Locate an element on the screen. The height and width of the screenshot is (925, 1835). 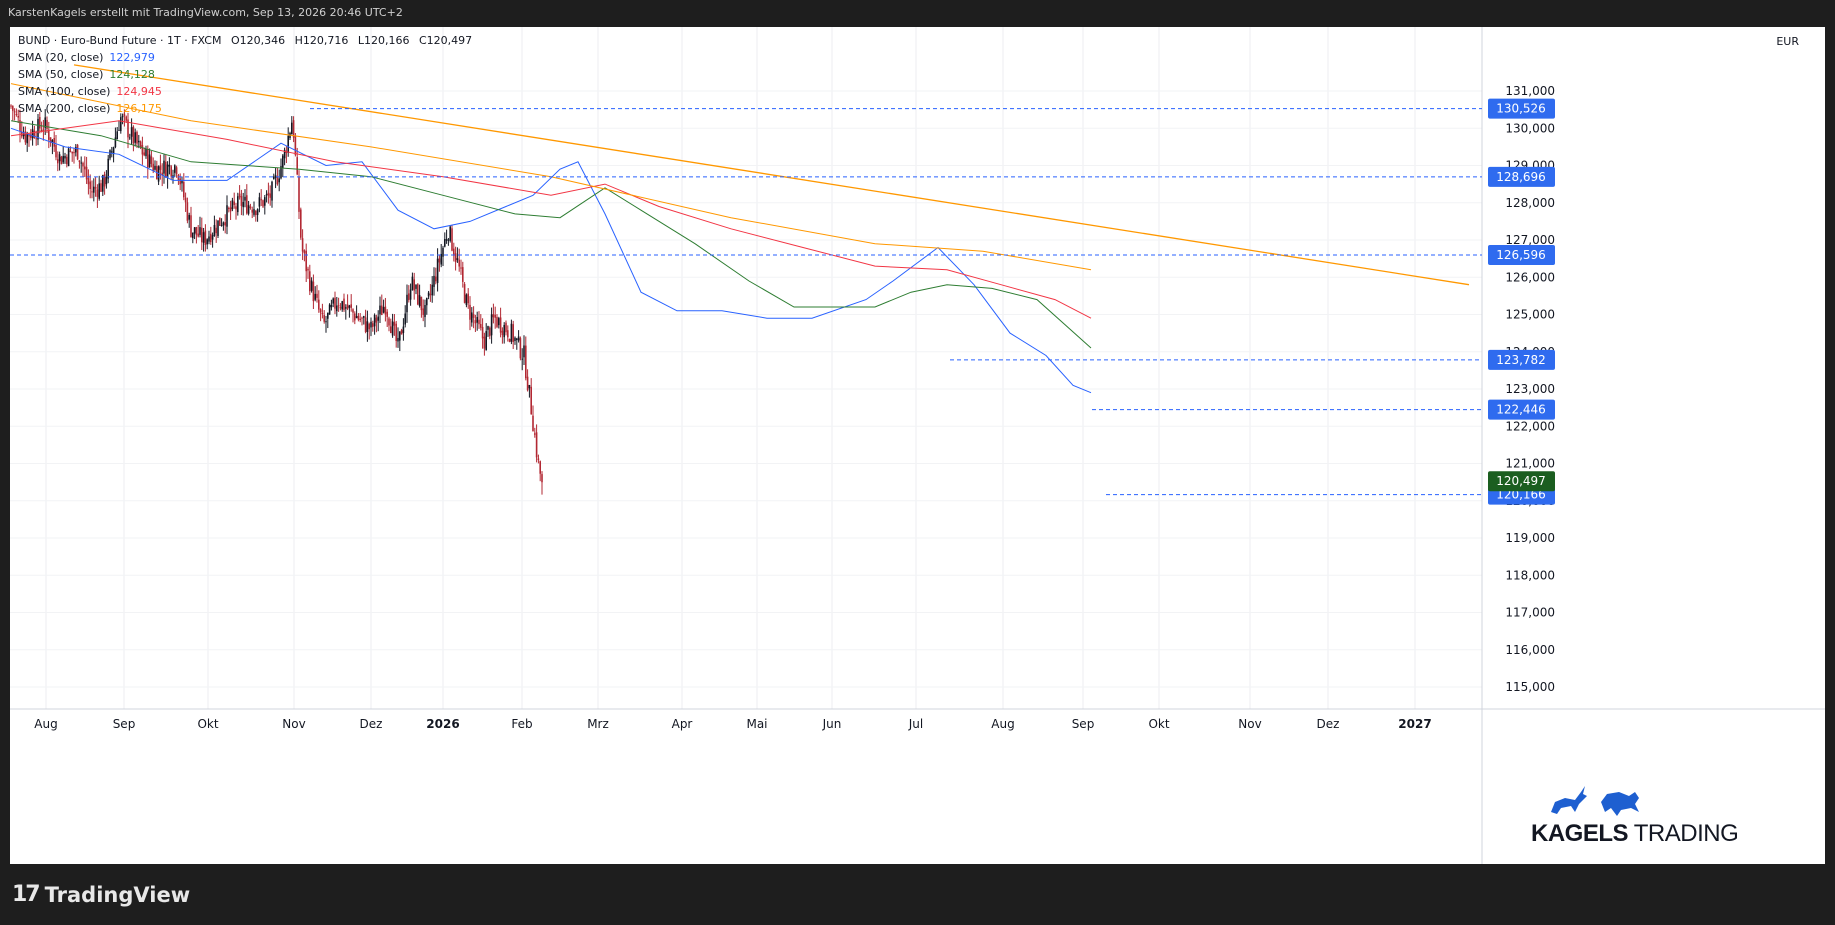
sma50-value: 124,128 is located at coordinates (132, 74).